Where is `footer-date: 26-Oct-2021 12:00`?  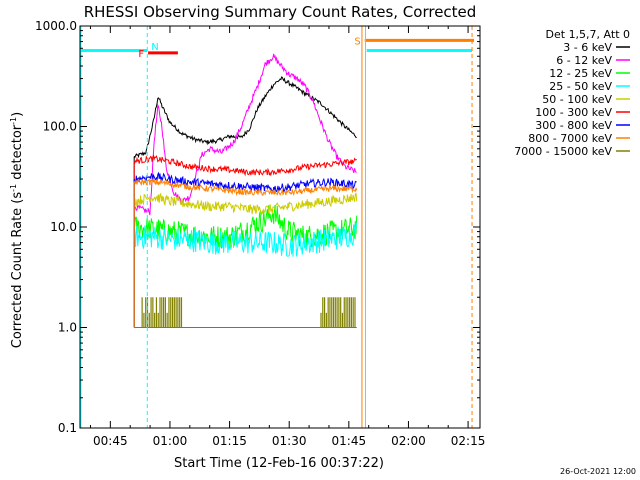 footer-date: 26-Oct-2021 12:00 is located at coordinates (598, 471).